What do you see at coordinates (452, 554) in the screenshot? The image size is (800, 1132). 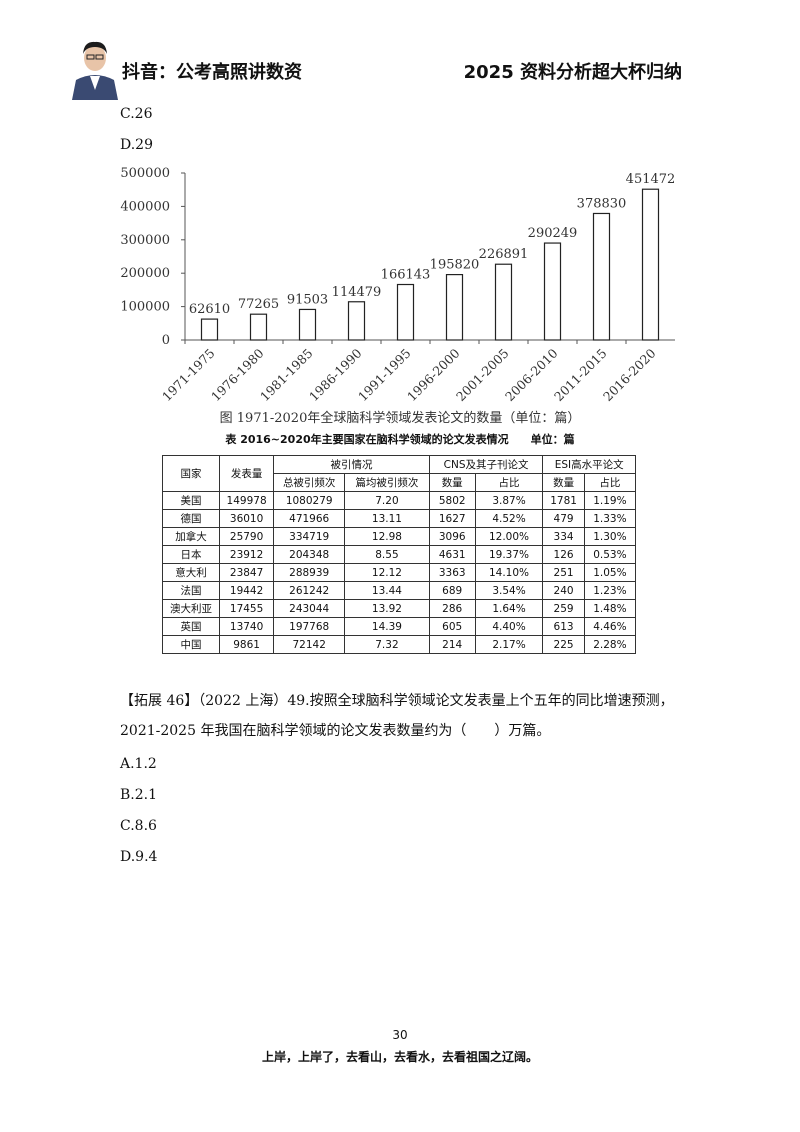 I see `table-cell: 4631` at bounding box center [452, 554].